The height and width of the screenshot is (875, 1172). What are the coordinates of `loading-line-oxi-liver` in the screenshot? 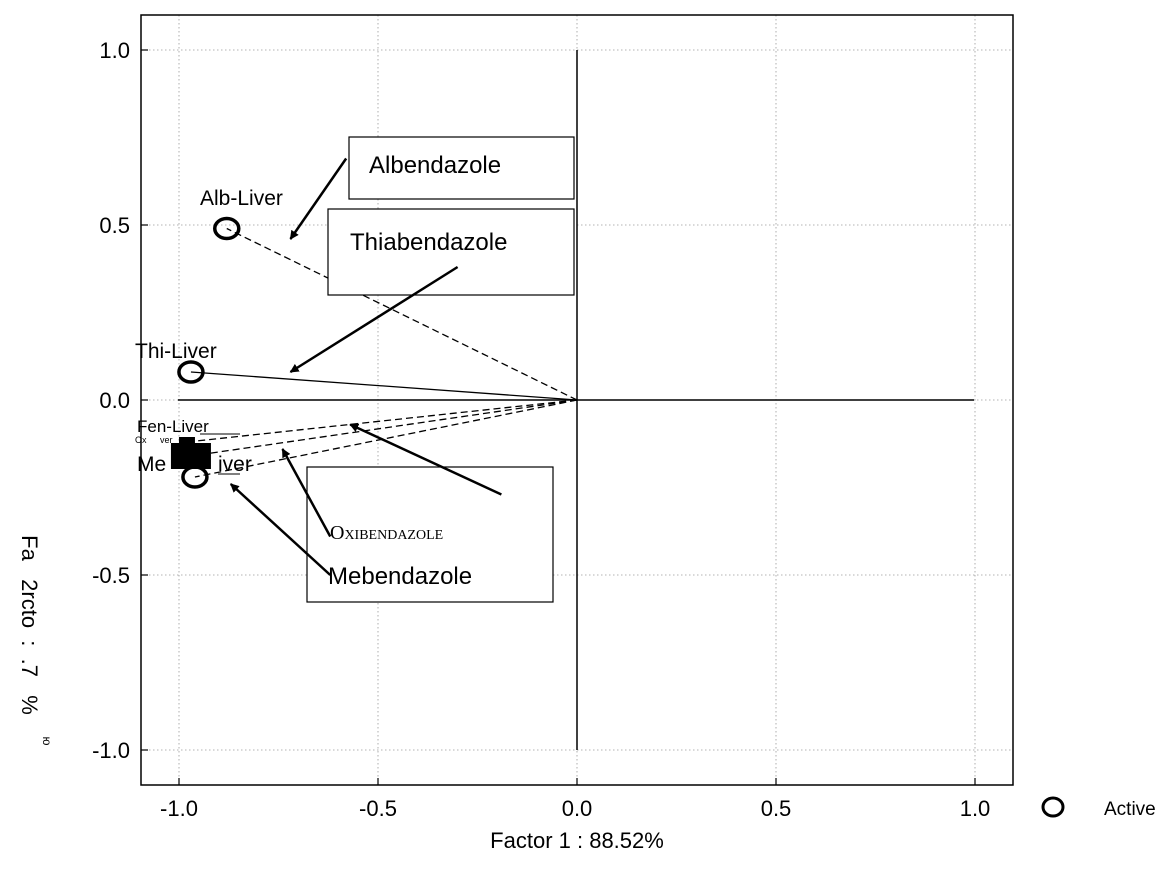 It's located at (384, 428).